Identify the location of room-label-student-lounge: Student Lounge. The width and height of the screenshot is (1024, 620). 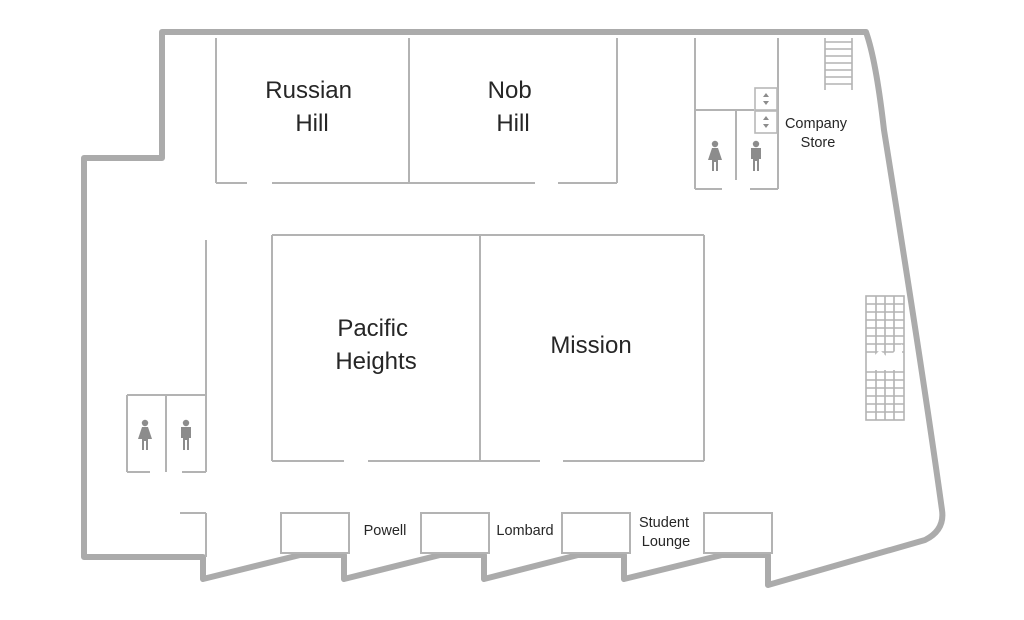
(666, 532).